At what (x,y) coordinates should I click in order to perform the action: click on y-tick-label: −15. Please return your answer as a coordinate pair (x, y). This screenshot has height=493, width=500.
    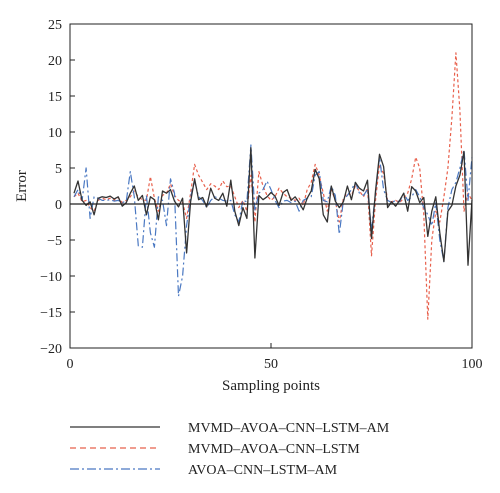
    Looking at the image, I should click on (51, 313).